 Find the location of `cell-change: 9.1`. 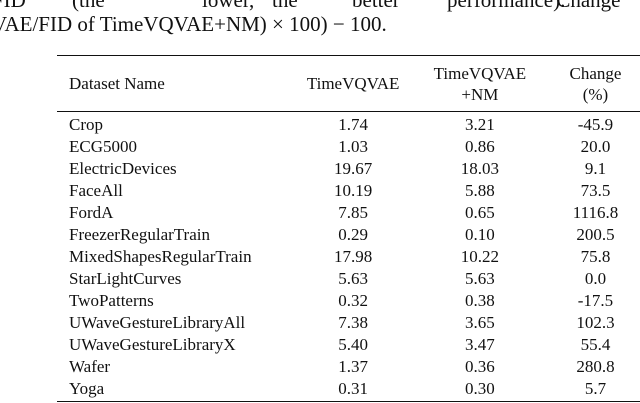

cell-change: 9.1 is located at coordinates (595, 168).